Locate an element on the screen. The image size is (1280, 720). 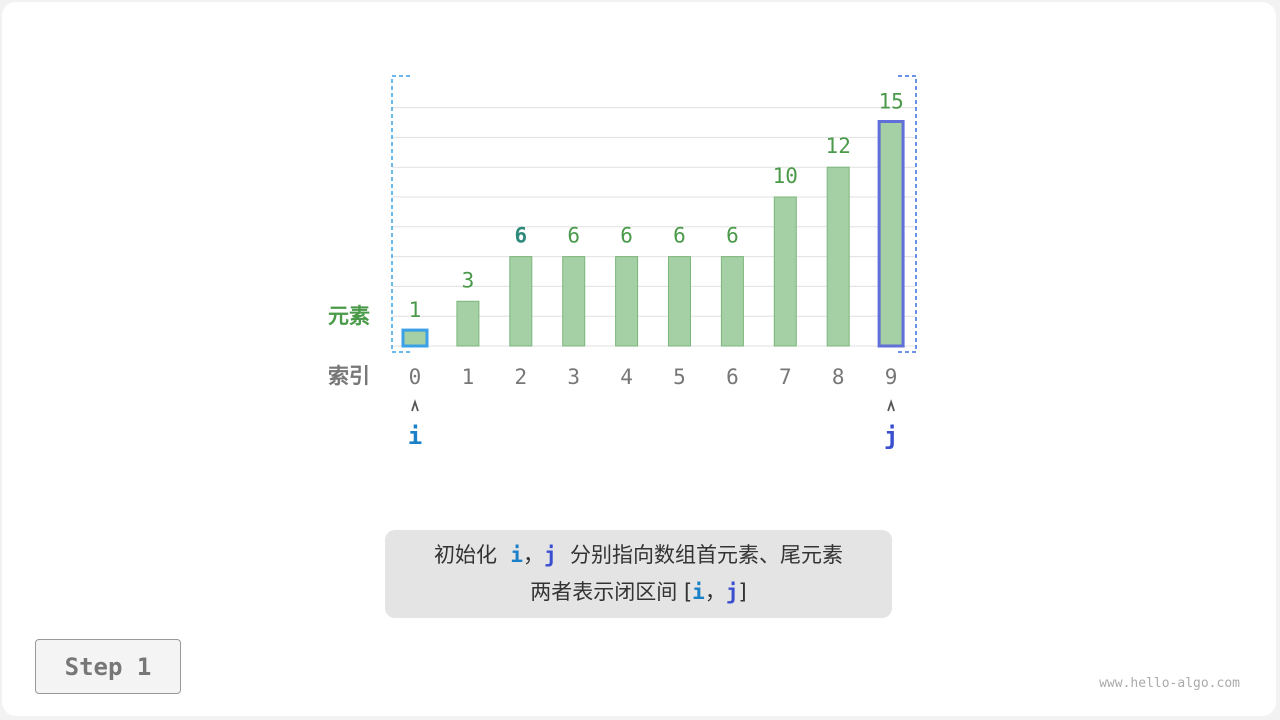
index-label: 0 is located at coordinates (415, 377).